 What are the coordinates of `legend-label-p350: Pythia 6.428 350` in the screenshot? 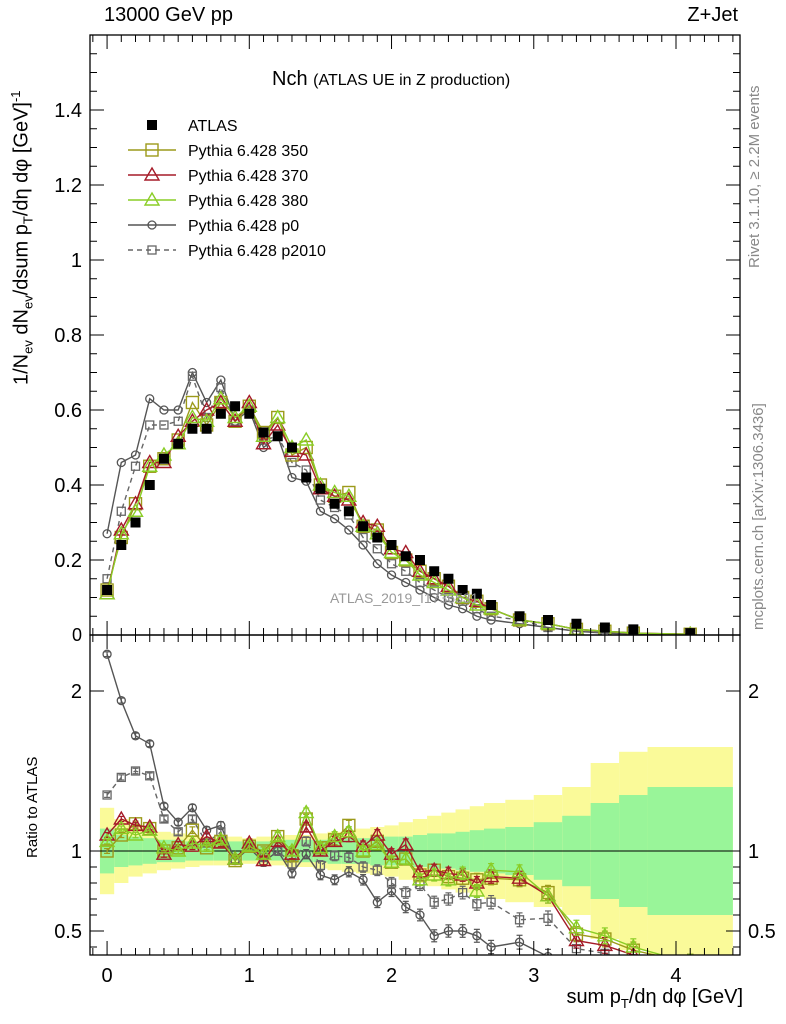 It's located at (248, 151).